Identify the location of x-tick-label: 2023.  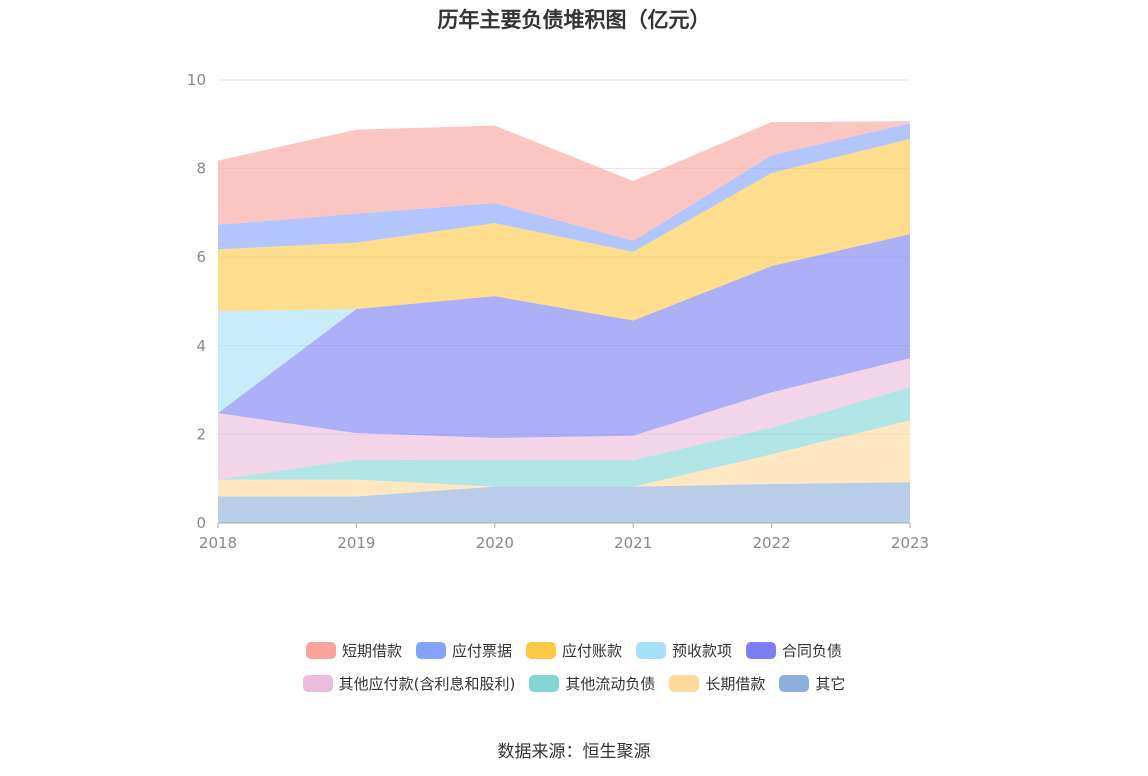
(910, 543).